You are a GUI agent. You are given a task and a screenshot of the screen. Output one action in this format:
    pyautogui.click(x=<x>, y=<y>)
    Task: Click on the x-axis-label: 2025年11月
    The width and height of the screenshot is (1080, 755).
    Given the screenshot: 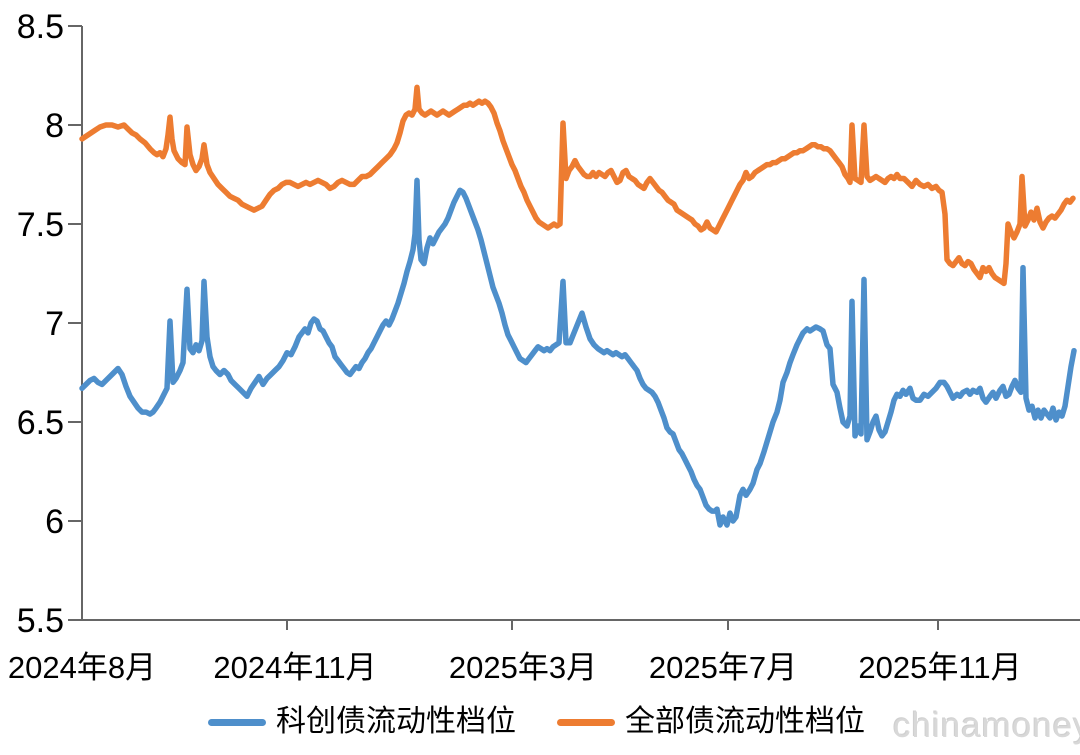 What is the action you would take?
    pyautogui.click(x=939, y=667)
    